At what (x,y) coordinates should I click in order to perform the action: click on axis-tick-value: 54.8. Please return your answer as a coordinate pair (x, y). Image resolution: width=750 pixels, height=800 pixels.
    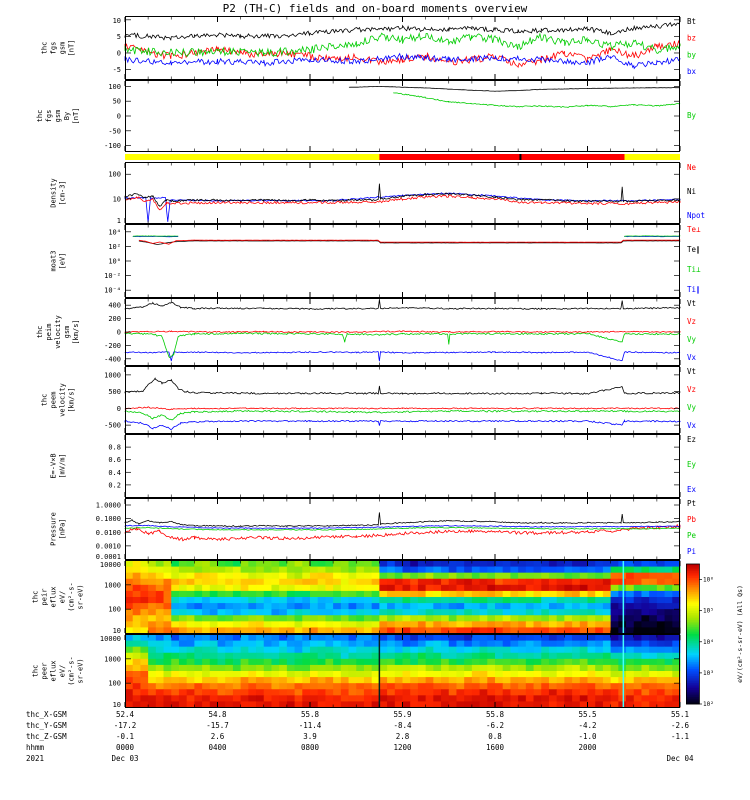
    Looking at the image, I should click on (217, 714).